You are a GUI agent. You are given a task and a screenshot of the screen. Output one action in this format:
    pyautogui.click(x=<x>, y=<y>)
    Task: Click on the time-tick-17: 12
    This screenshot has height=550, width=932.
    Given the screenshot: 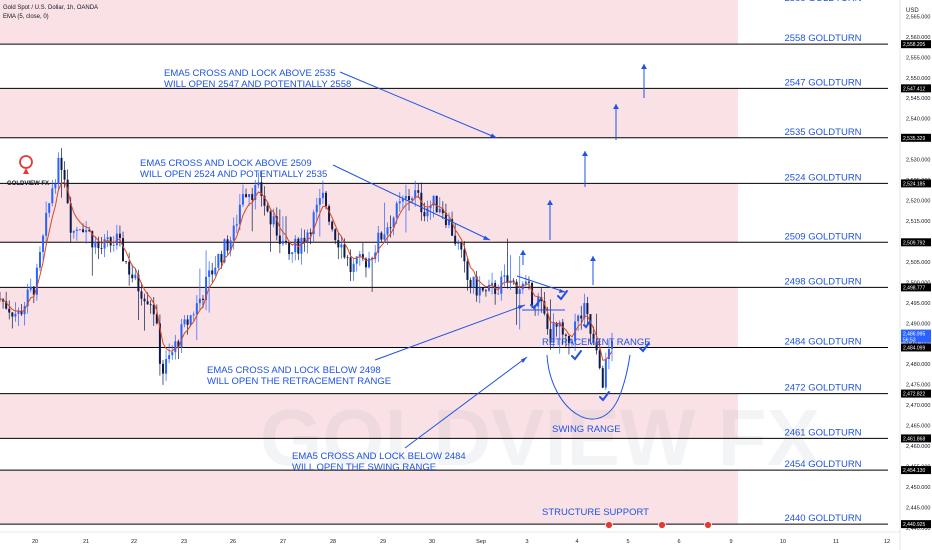 What is the action you would take?
    pyautogui.click(x=887, y=542)
    